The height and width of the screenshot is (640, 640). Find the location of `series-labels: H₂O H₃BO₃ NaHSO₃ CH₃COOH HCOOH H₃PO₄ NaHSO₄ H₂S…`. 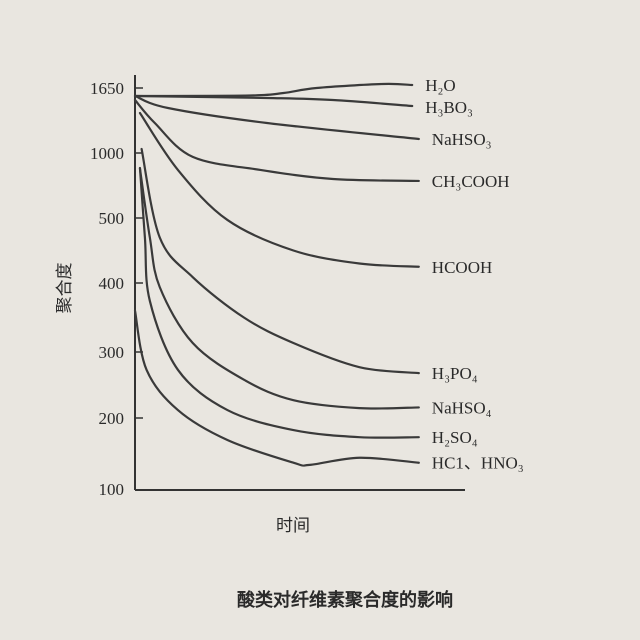

series-labels: H₂O H₃BO₃ NaHSO₃ CH₃COOH HCOOH H₃PO₄ NaHSO₄ H₂S… is located at coordinates (474, 274).